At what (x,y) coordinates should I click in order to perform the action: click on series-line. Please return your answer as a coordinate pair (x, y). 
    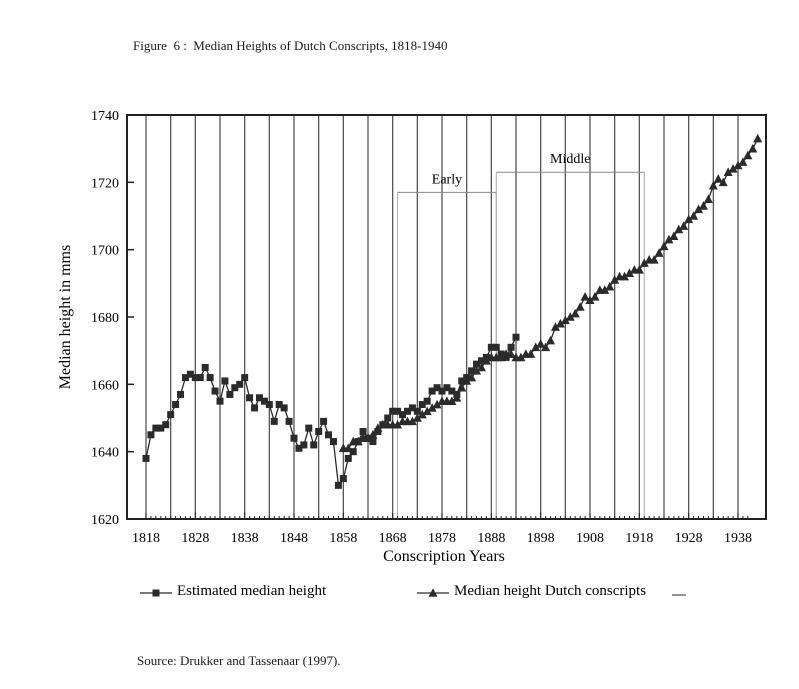
    Looking at the image, I should click on (331, 412).